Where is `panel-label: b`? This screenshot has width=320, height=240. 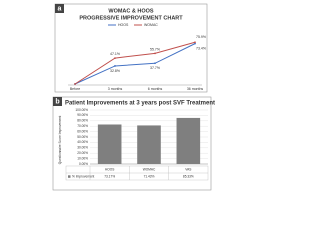
panel-label: b is located at coordinates (57, 102).